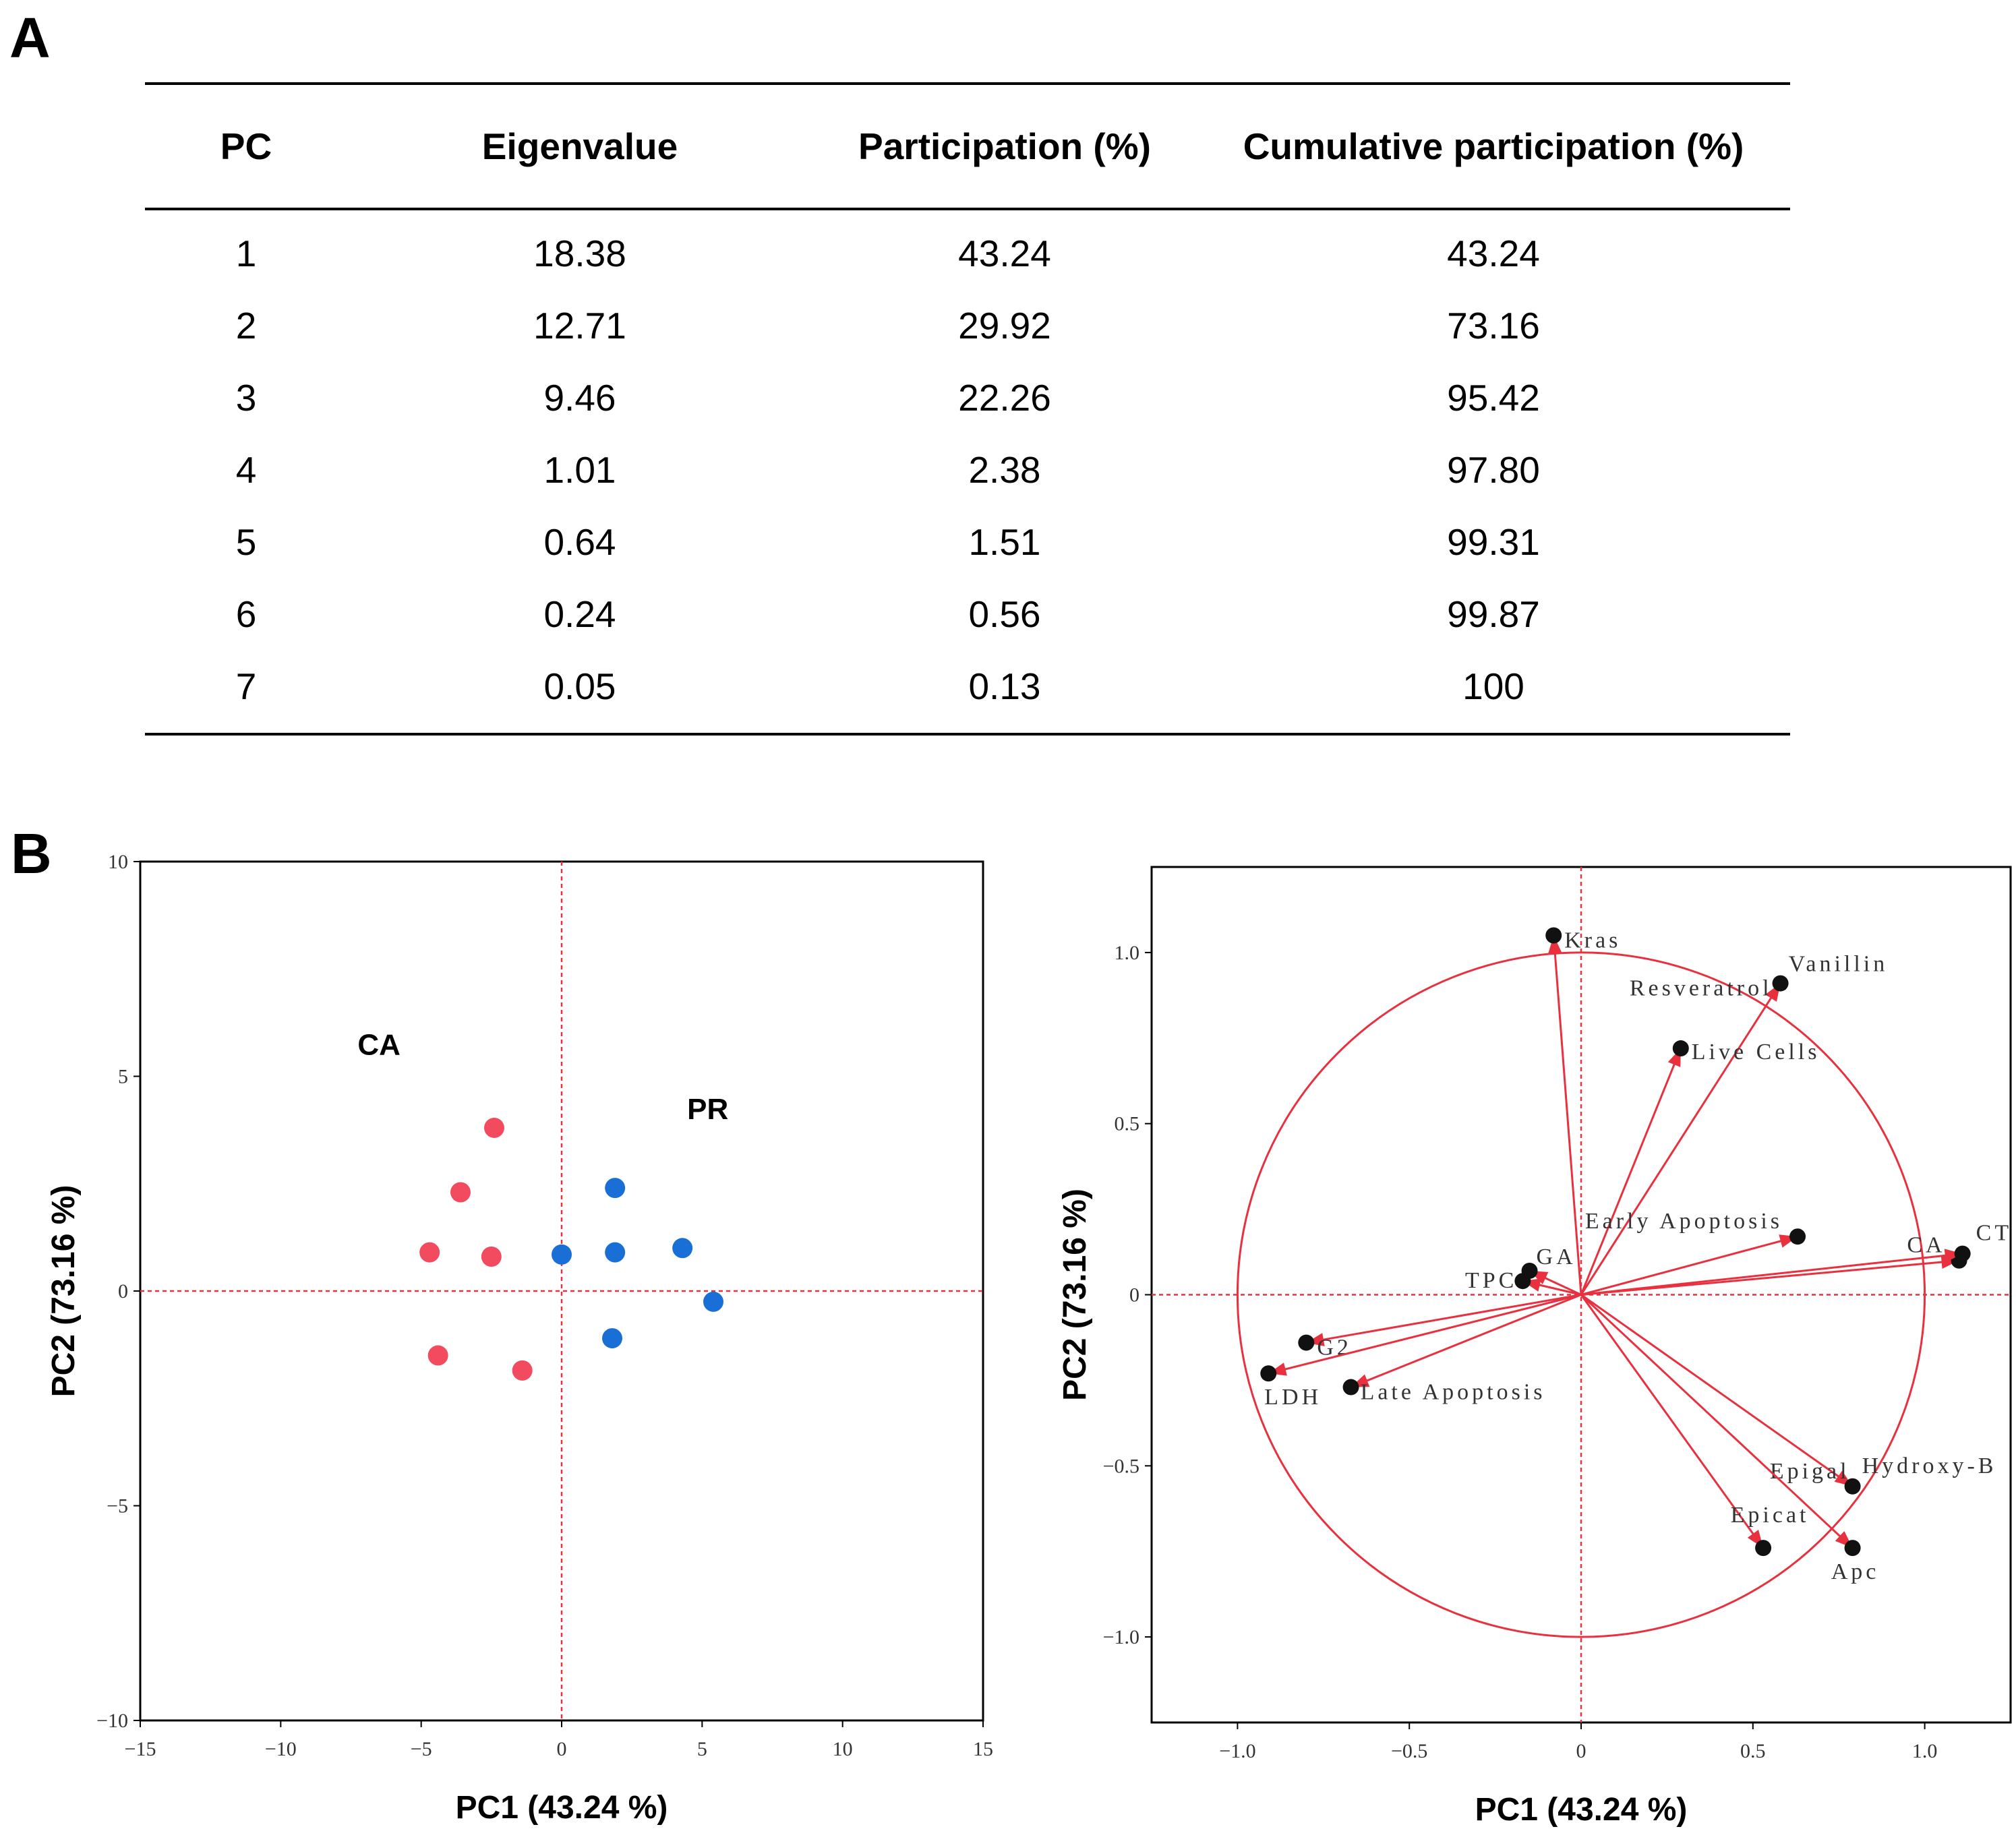 The width and height of the screenshot is (2016, 1829). Describe the element at coordinates (967, 692) in the screenshot. I see `table-row: 7 0.05 0.13 100` at that location.